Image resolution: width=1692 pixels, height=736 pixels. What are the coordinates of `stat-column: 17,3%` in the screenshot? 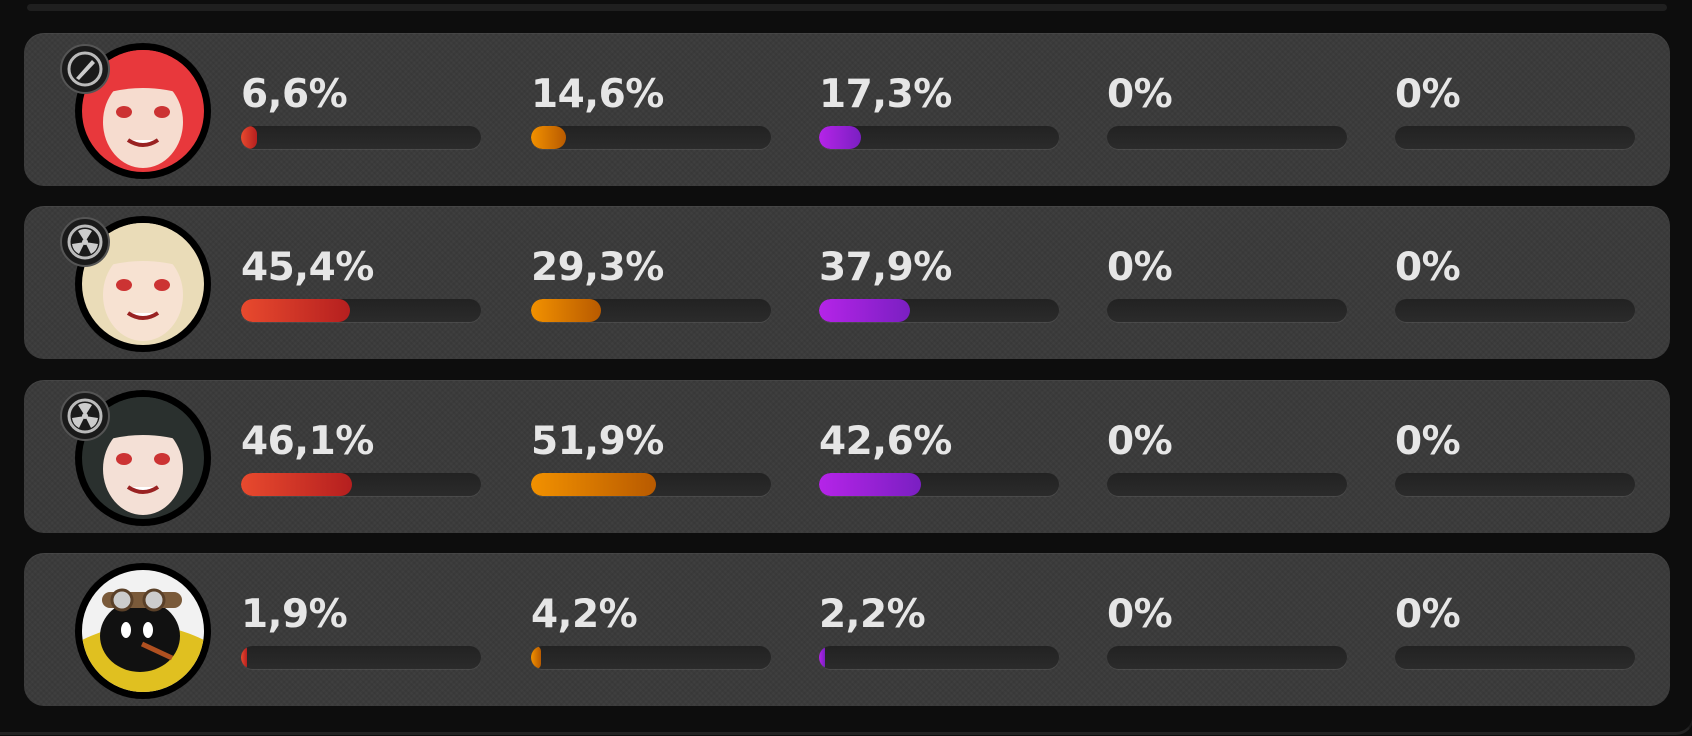 It's located at (939, 110).